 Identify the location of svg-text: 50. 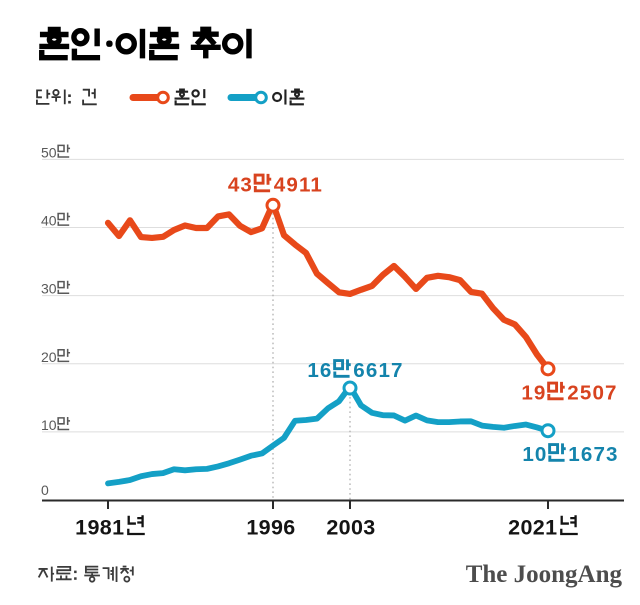
(49, 152).